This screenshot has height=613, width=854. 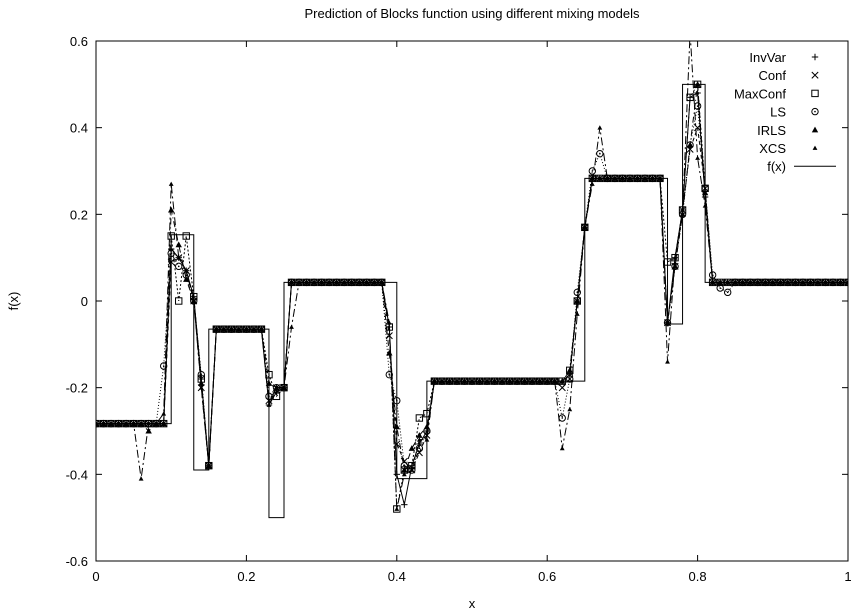 What do you see at coordinates (472, 603) in the screenshot?
I see `x-axis-label: x` at bounding box center [472, 603].